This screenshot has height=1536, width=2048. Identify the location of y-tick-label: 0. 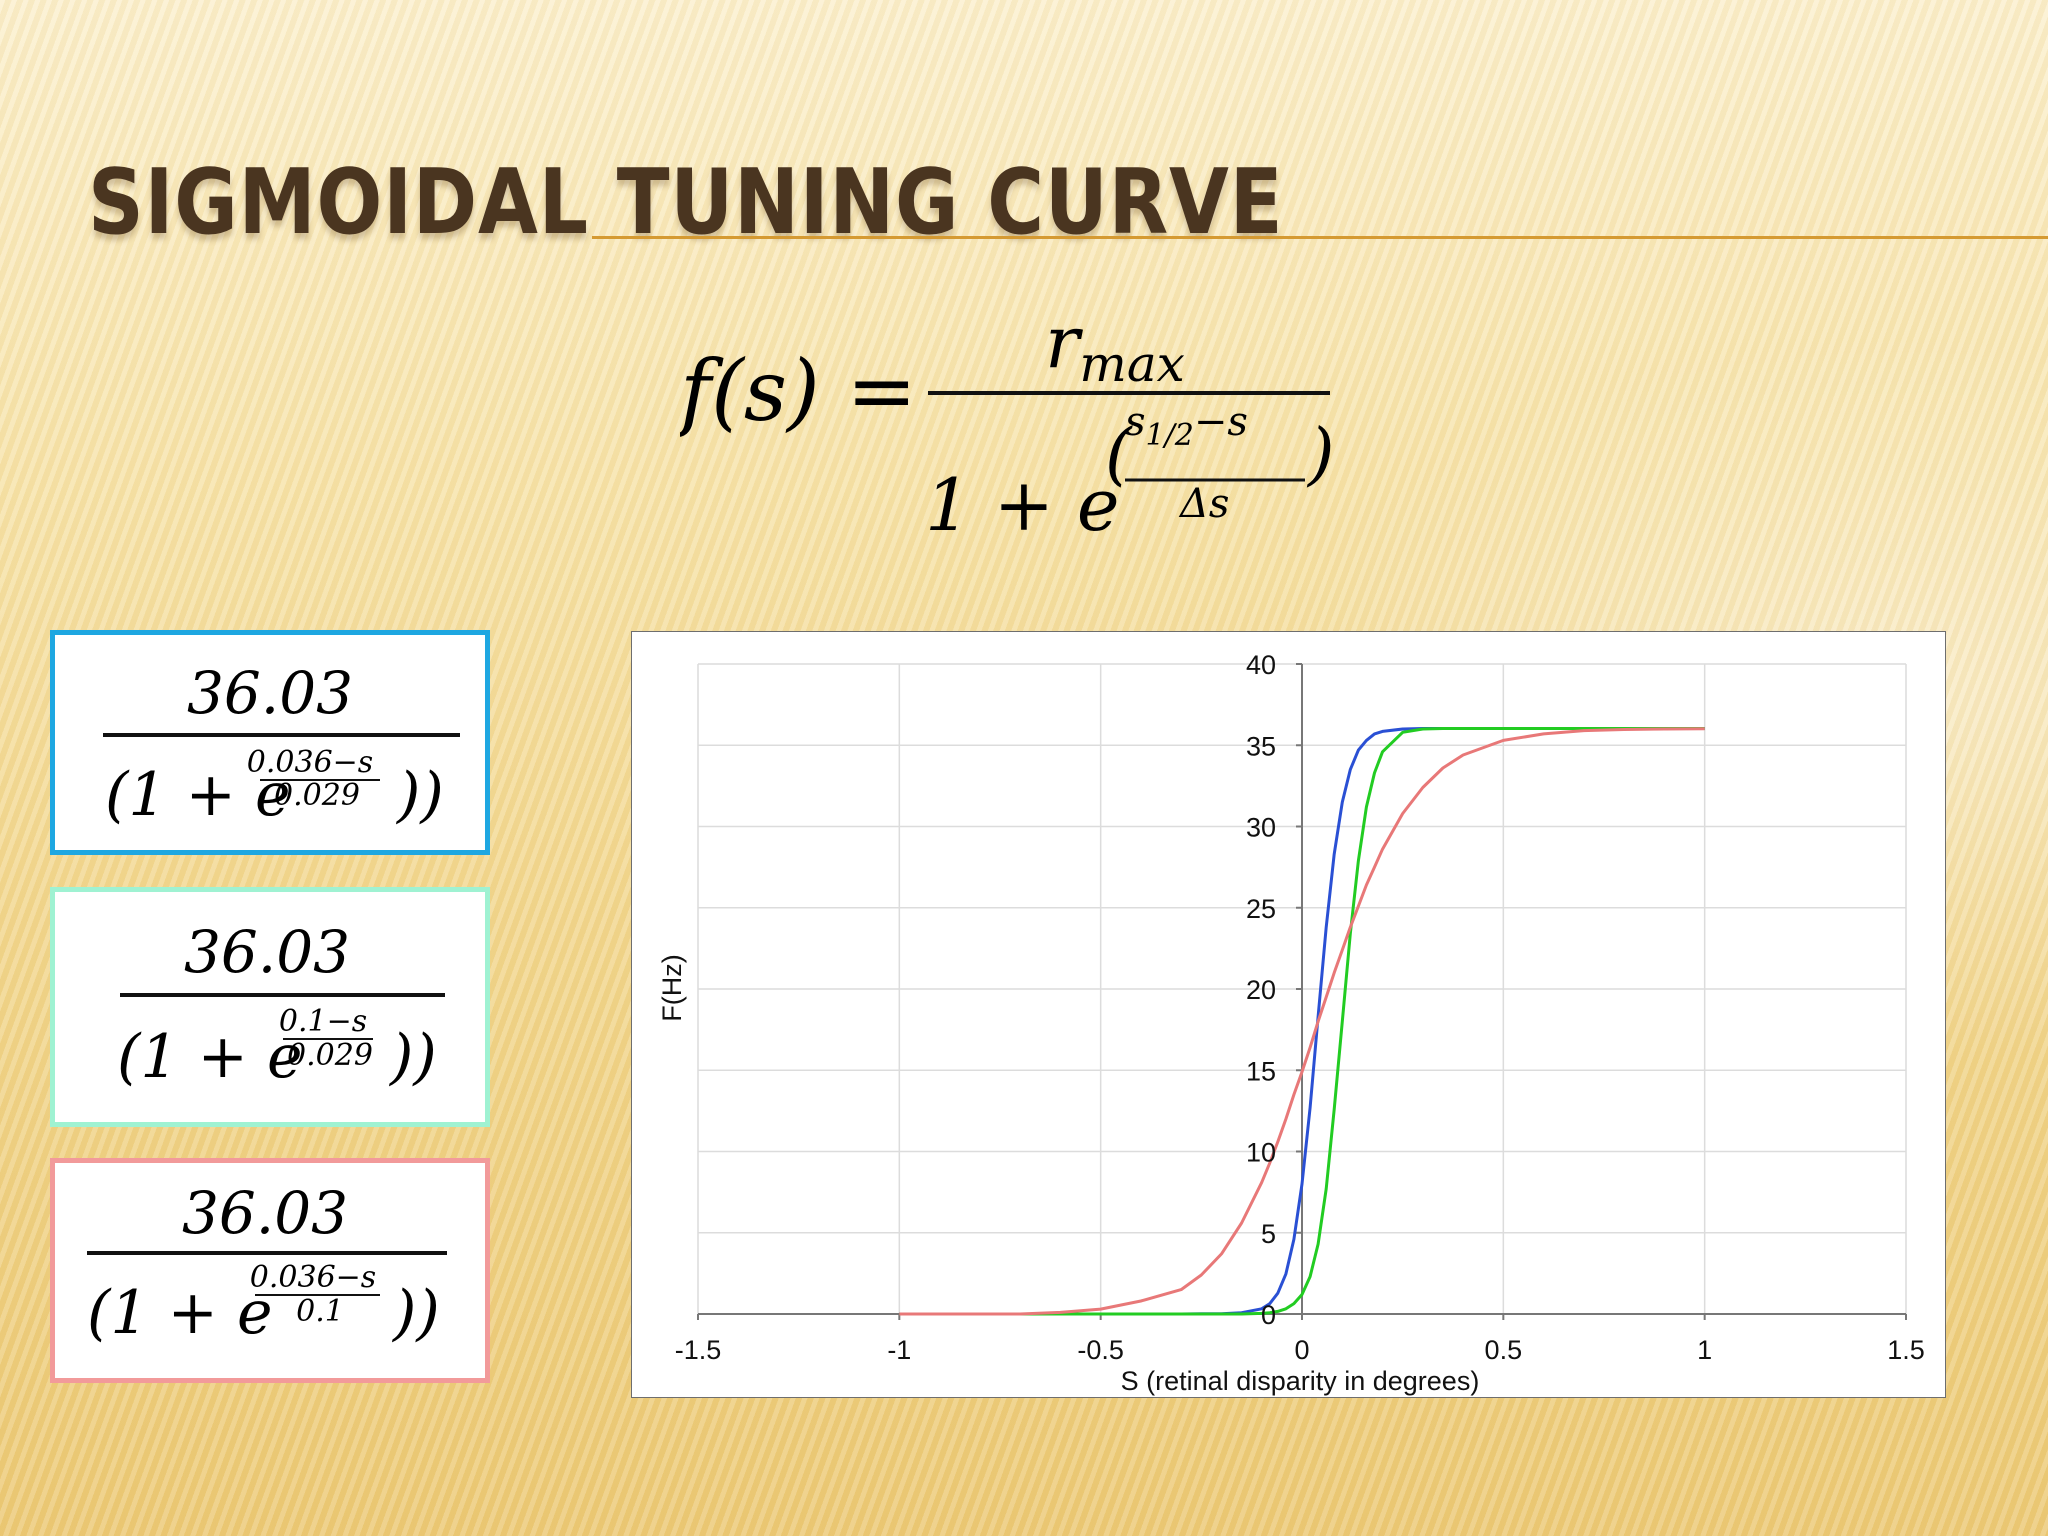
(1268, 1315).